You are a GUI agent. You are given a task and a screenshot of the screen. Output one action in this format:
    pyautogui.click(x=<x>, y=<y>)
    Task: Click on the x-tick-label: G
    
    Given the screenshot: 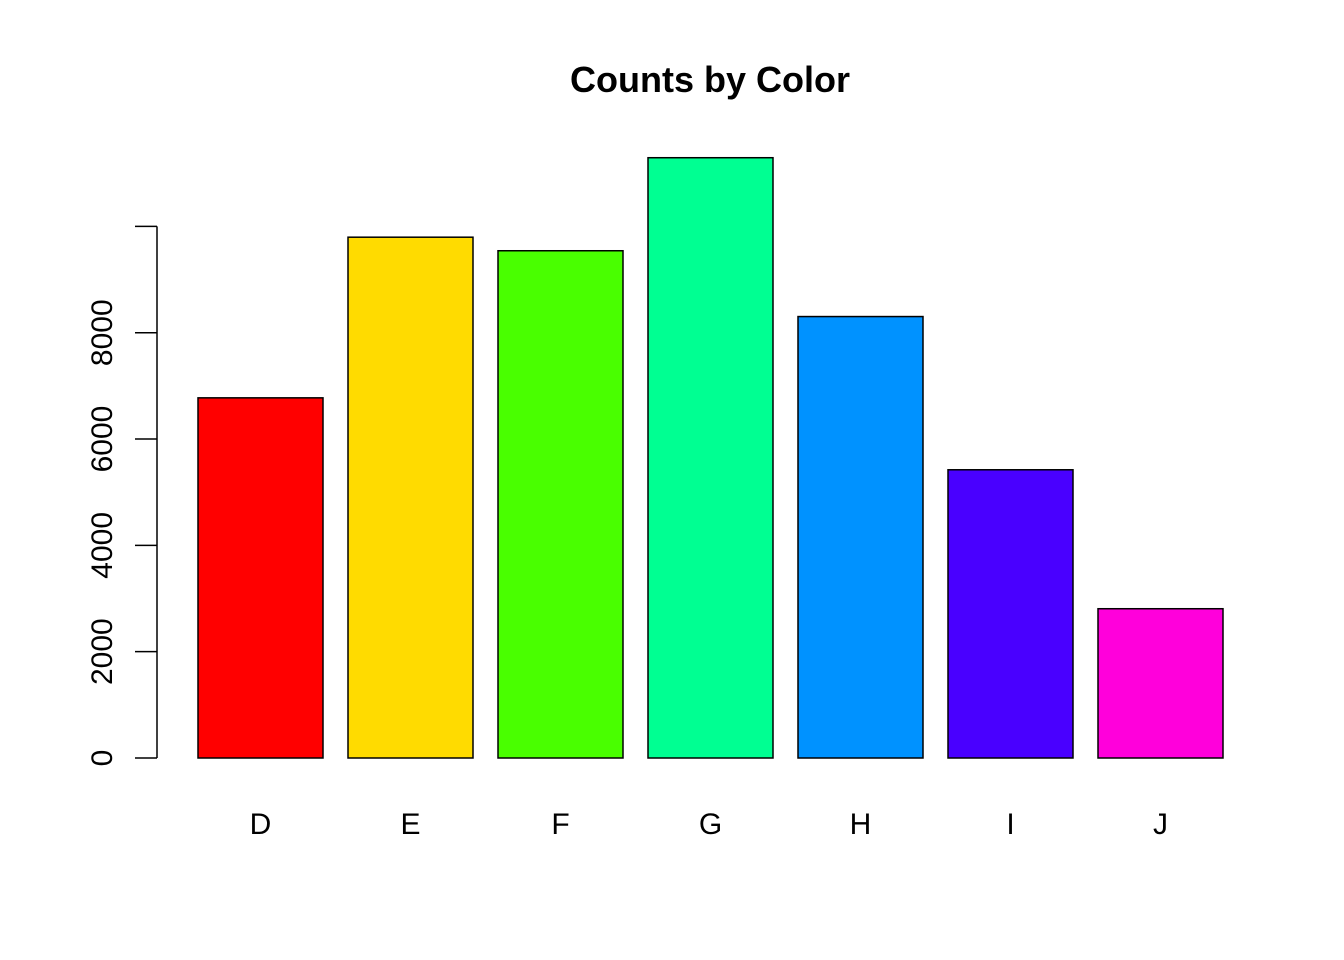 What is the action you would take?
    pyautogui.click(x=710, y=824)
    